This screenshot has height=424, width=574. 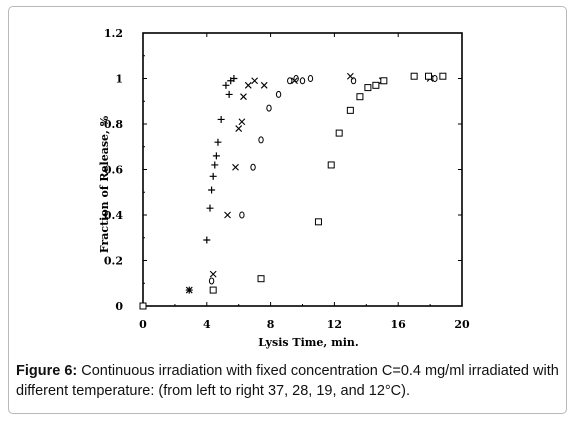 I want to click on y-tick-label: 0, so click(x=119, y=306).